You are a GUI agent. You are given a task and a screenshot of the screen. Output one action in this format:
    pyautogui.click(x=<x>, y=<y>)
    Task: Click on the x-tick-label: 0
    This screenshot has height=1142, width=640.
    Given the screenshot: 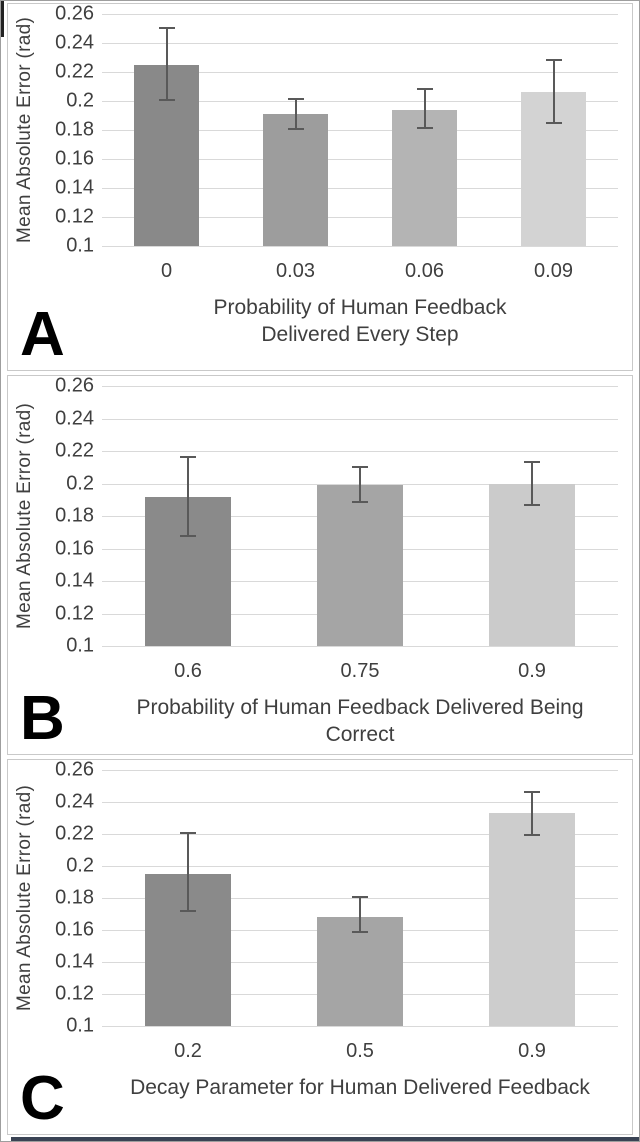 What is the action you would take?
    pyautogui.click(x=166, y=271)
    